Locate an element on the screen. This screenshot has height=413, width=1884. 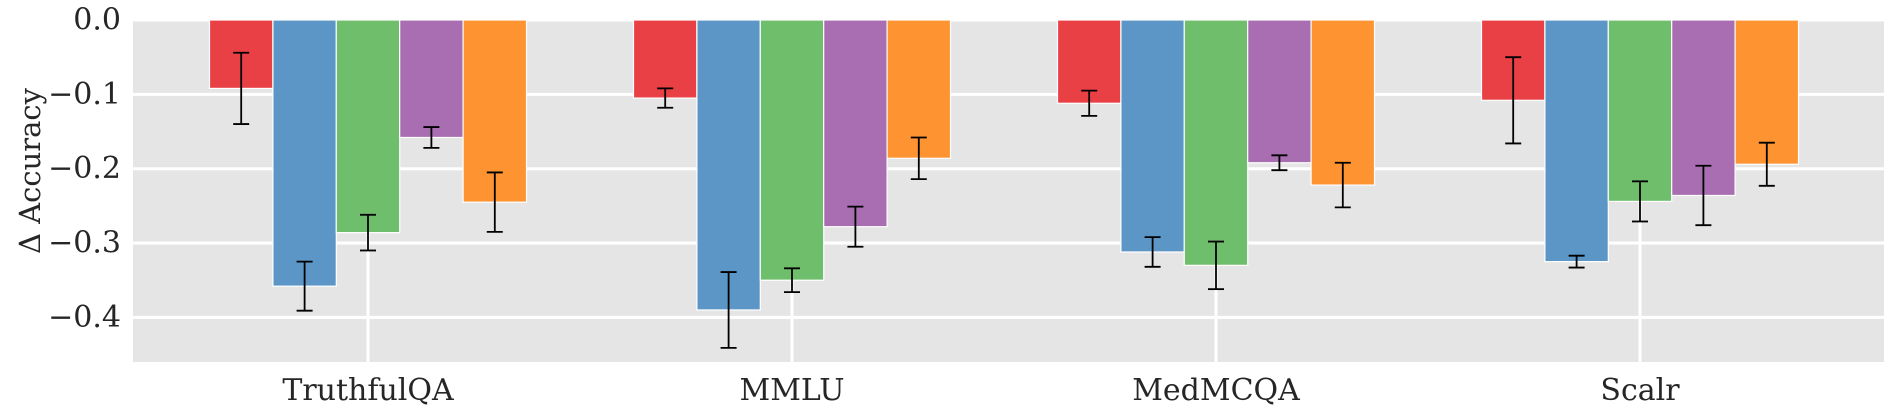
y-tick-label: −0.4 is located at coordinates (84, 317).